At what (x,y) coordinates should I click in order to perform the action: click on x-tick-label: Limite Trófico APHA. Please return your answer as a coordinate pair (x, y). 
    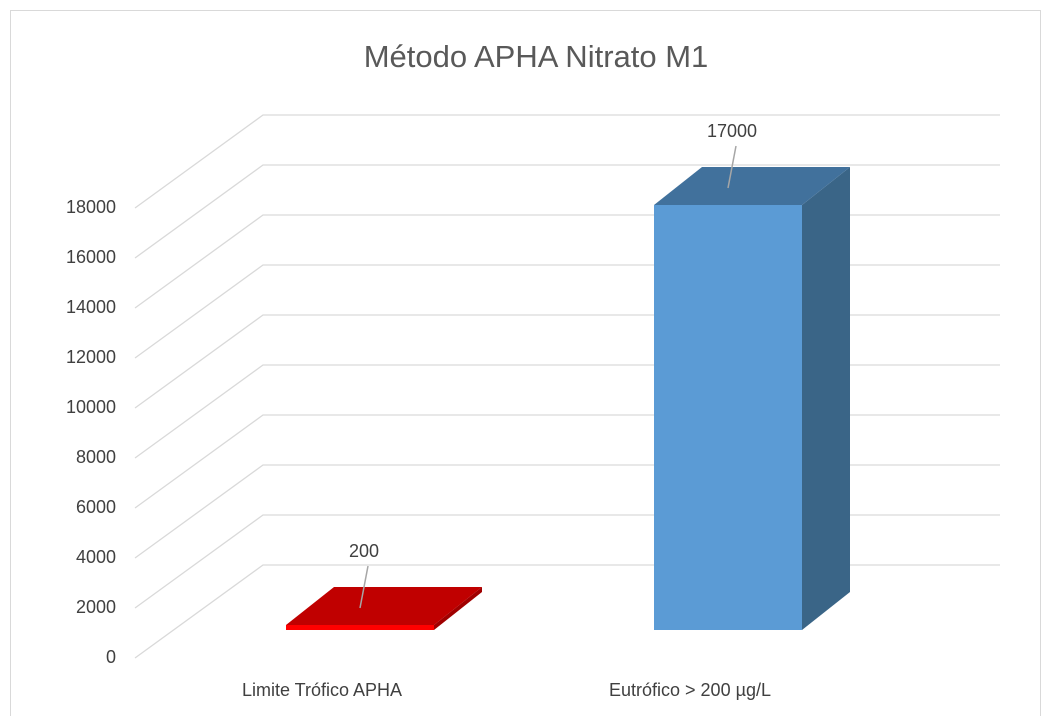
    Looking at the image, I should click on (322, 690).